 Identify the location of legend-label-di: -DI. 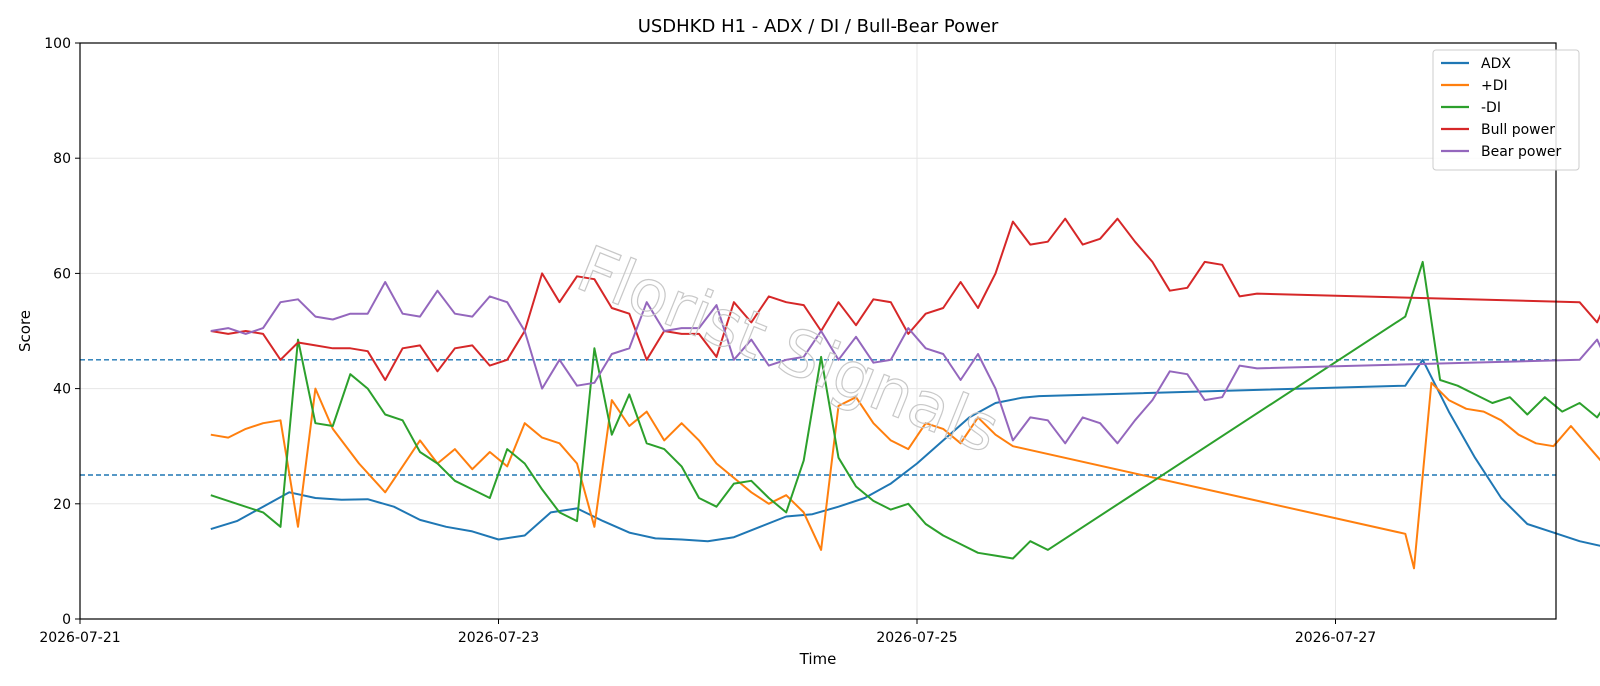
(1491, 108).